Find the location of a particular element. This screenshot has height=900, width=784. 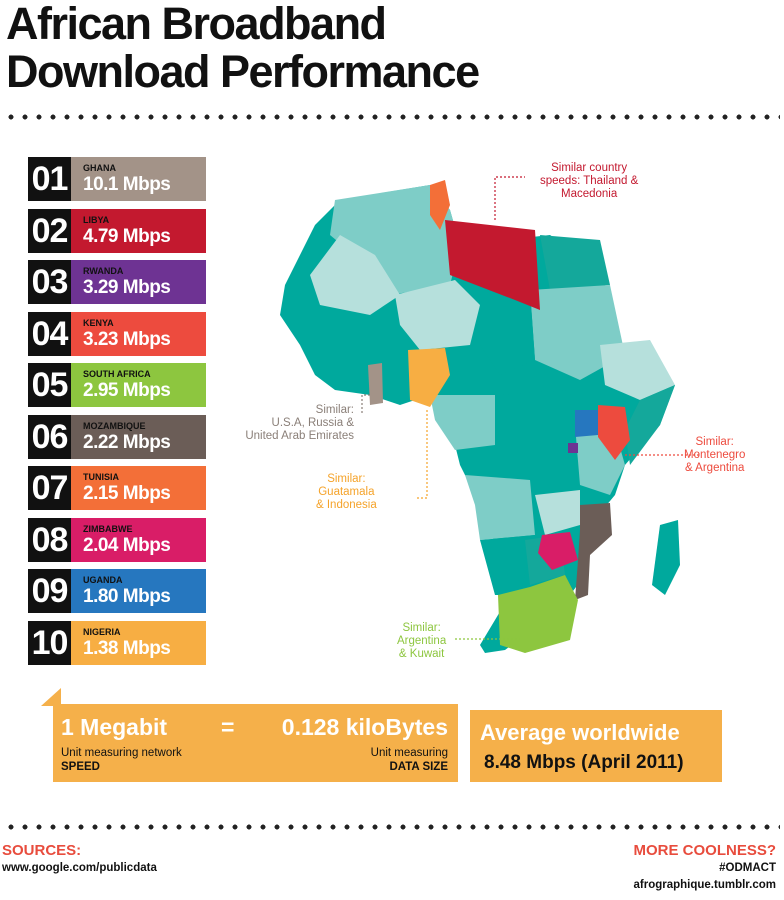

rank-speed-box: LIBYA 4.79 Mbps is located at coordinates (138, 230).